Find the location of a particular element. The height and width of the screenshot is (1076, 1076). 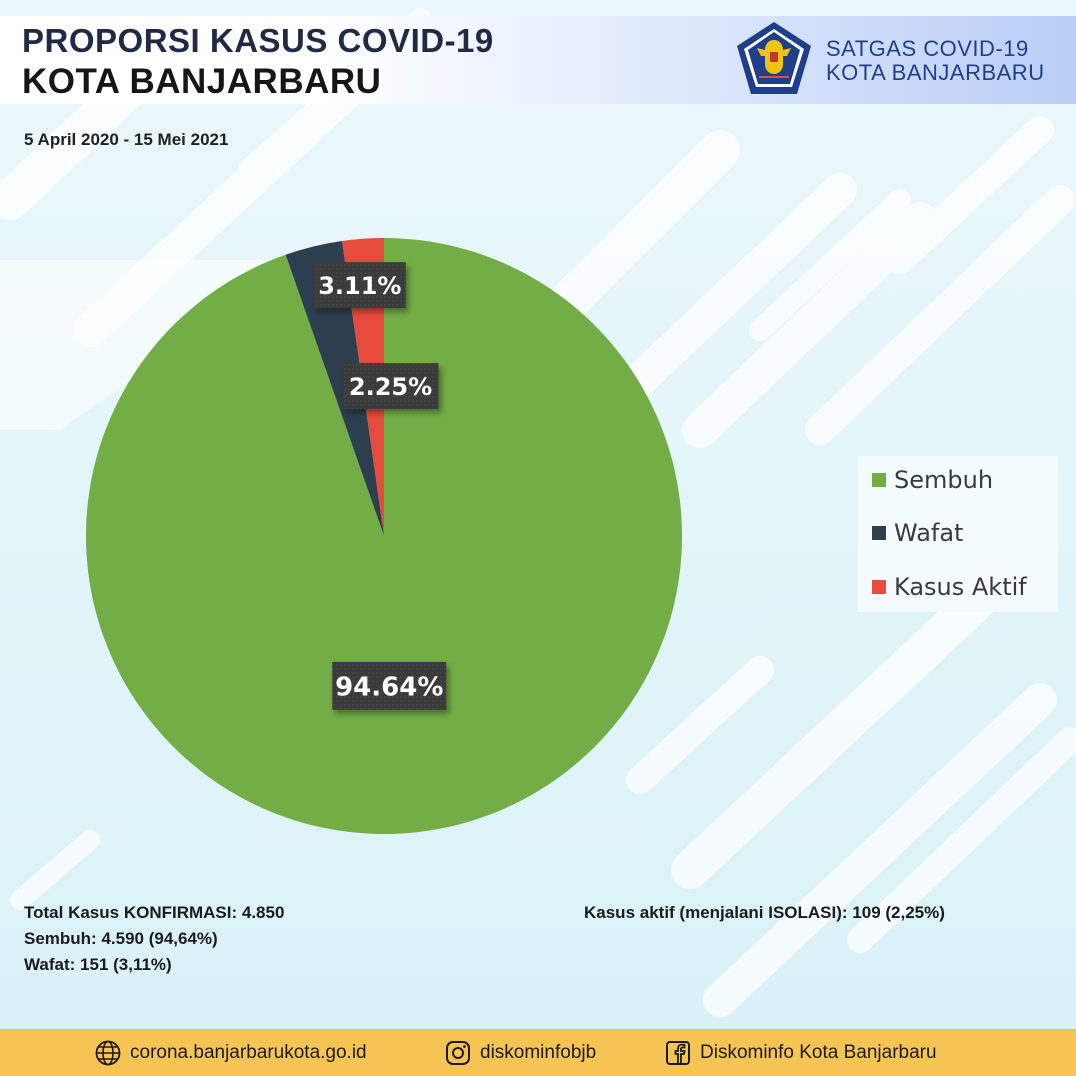

legend is located at coordinates (958, 534).